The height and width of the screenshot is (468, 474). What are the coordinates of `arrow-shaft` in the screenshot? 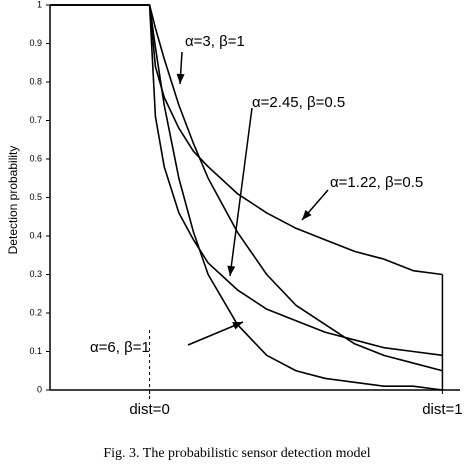 It's located at (241, 192).